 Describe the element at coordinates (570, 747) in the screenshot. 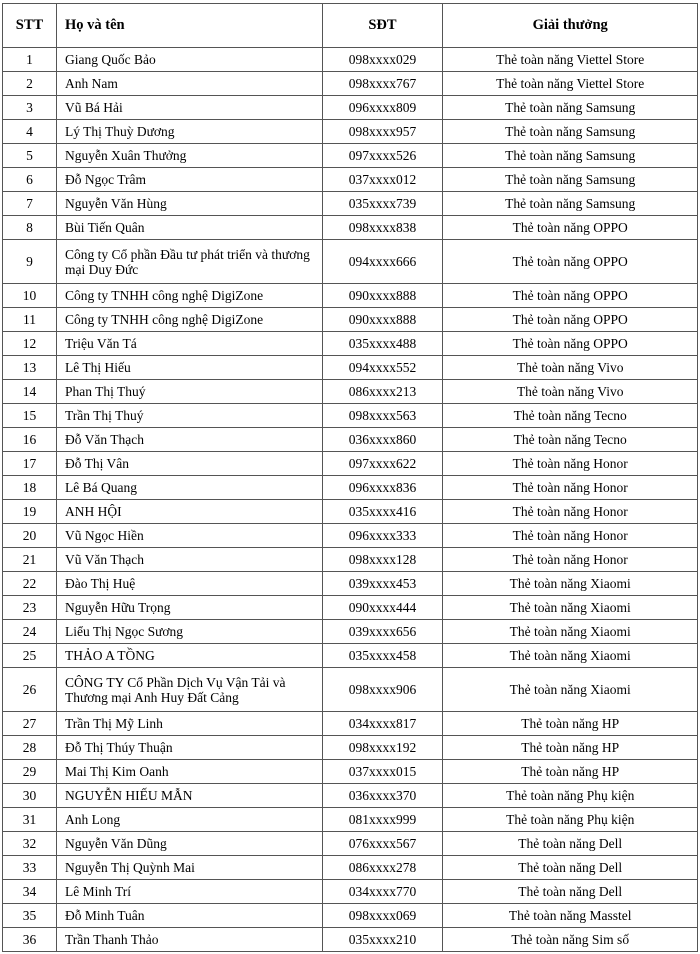

I see `cell-prize: Thẻ toàn năng HP` at that location.